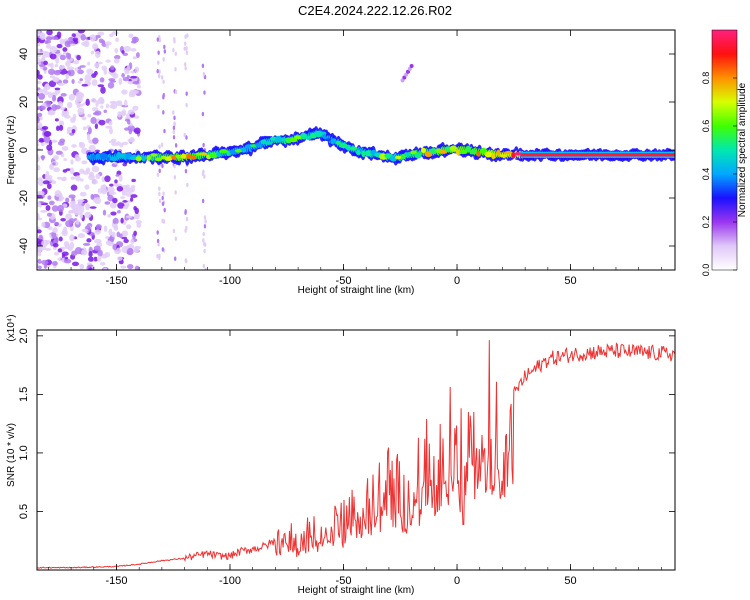 Image resolution: width=750 pixels, height=600 pixels. What do you see at coordinates (742, 149) in the screenshot?
I see `colorbar-label: Normalized spectral amplitude` at bounding box center [742, 149].